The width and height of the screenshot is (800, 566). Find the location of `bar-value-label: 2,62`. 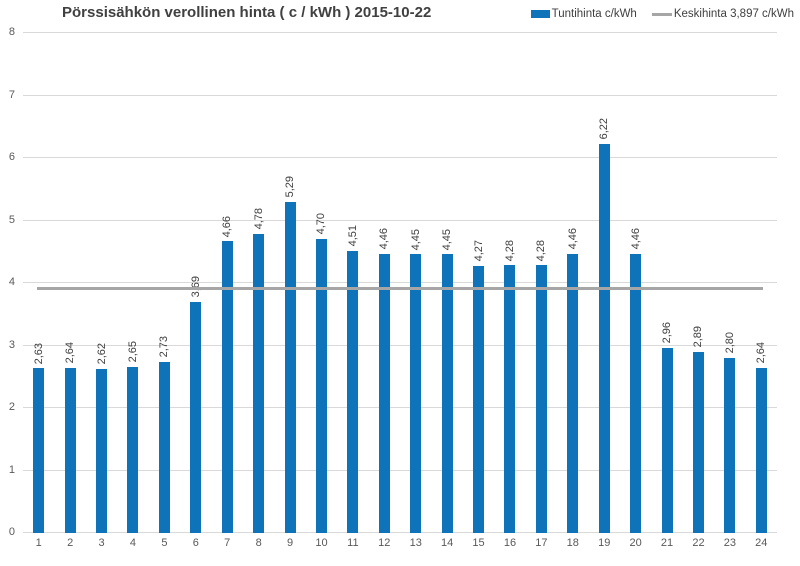

bar-value-label: 2,62 is located at coordinates (101, 354).